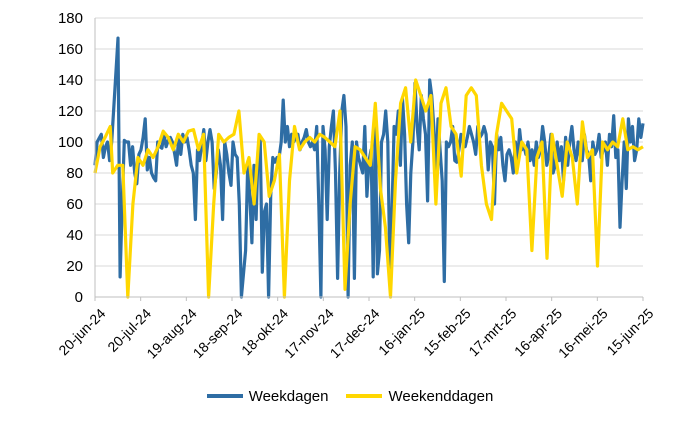 This screenshot has width=700, height=430. What do you see at coordinates (364, 396) in the screenshot?
I see `legend-swatch-weekenddagen` at bounding box center [364, 396].